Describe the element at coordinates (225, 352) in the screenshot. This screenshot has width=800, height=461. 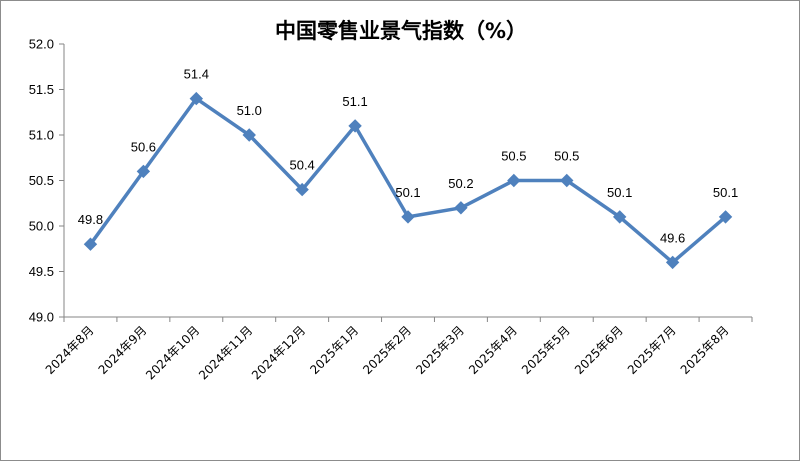
I see `x-tick-label: 2024年11月` at that location.